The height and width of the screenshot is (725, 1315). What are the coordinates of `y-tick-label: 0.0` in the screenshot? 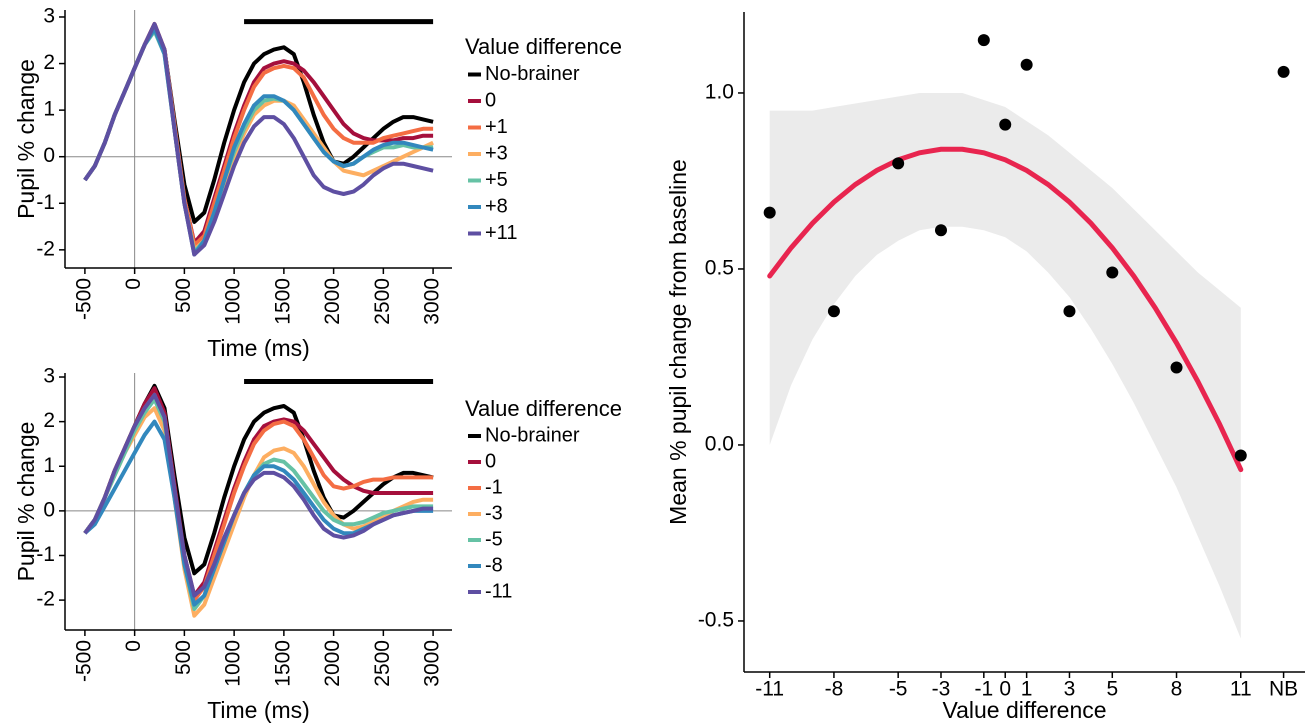 It's located at (719, 444).